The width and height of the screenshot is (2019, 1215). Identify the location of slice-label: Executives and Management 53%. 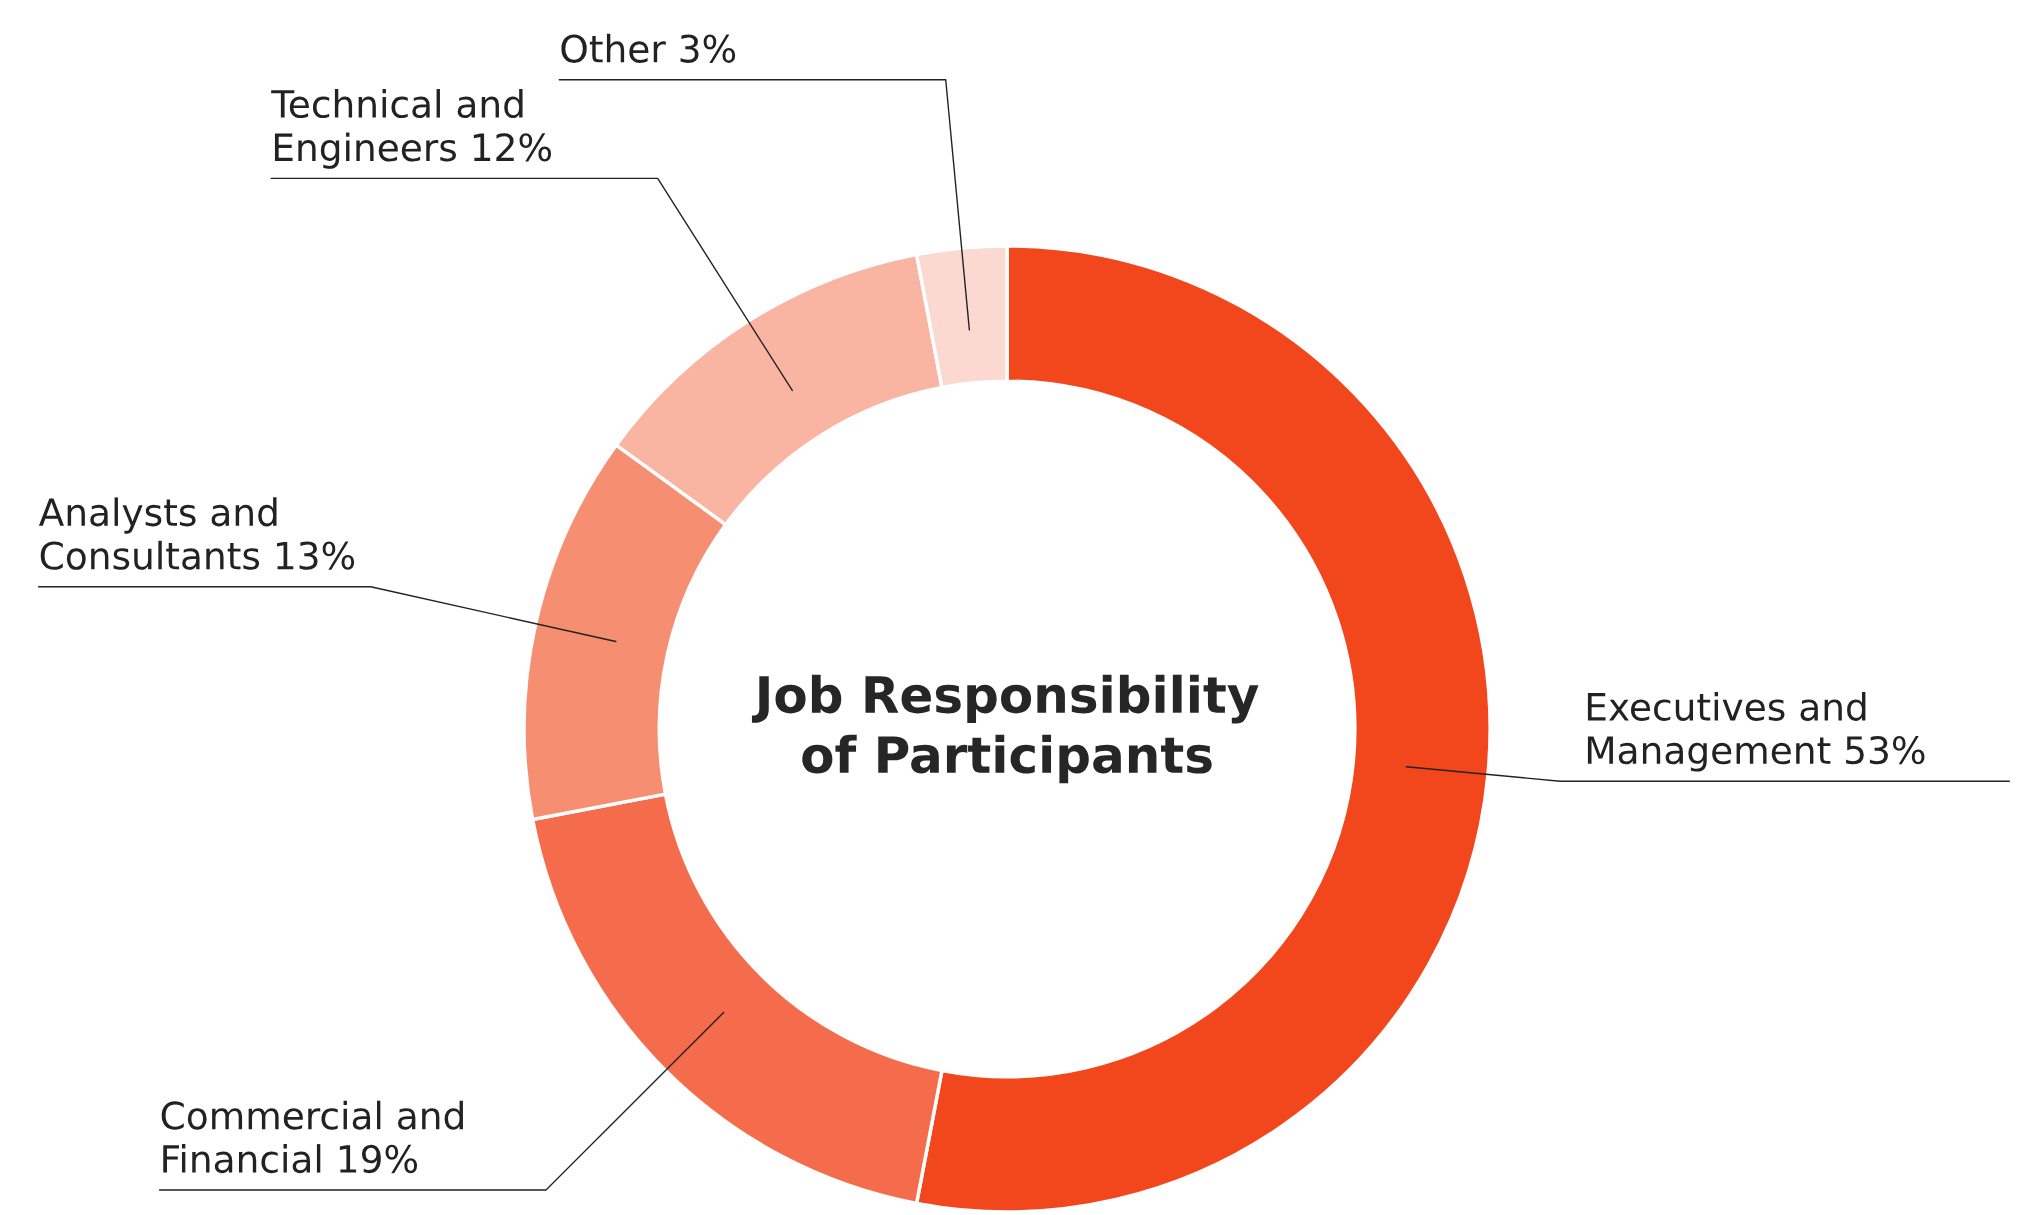
(1756, 731).